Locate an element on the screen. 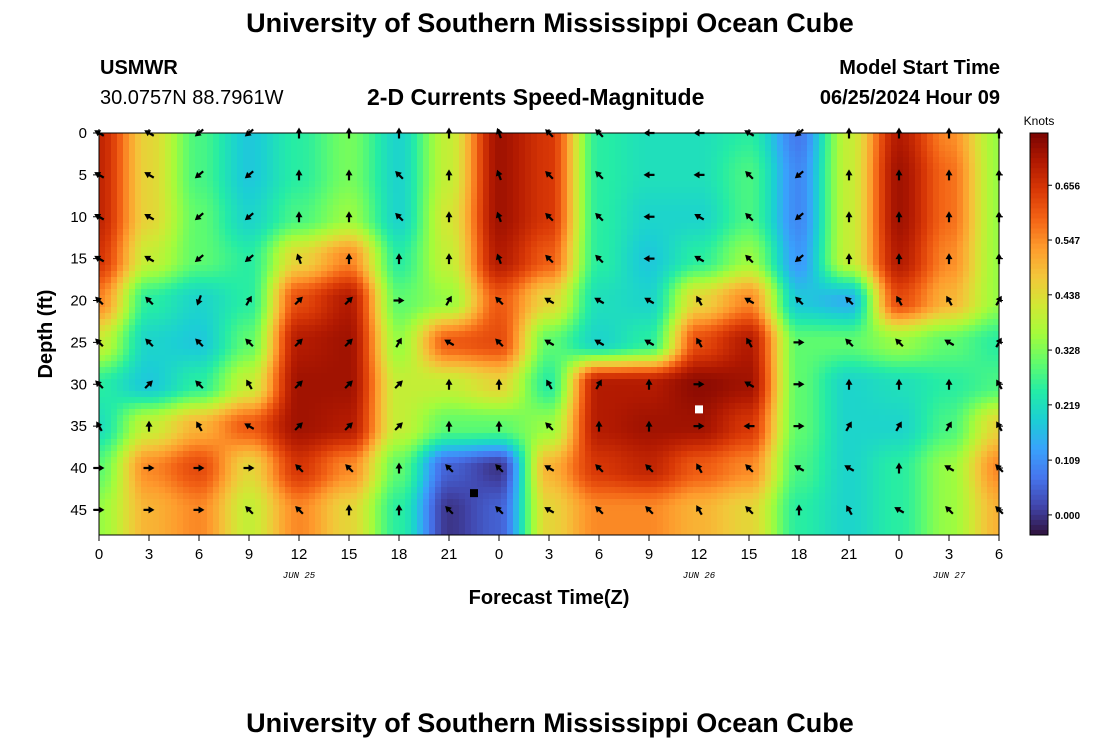  x-tick-label: 6 is located at coordinates (599, 554).